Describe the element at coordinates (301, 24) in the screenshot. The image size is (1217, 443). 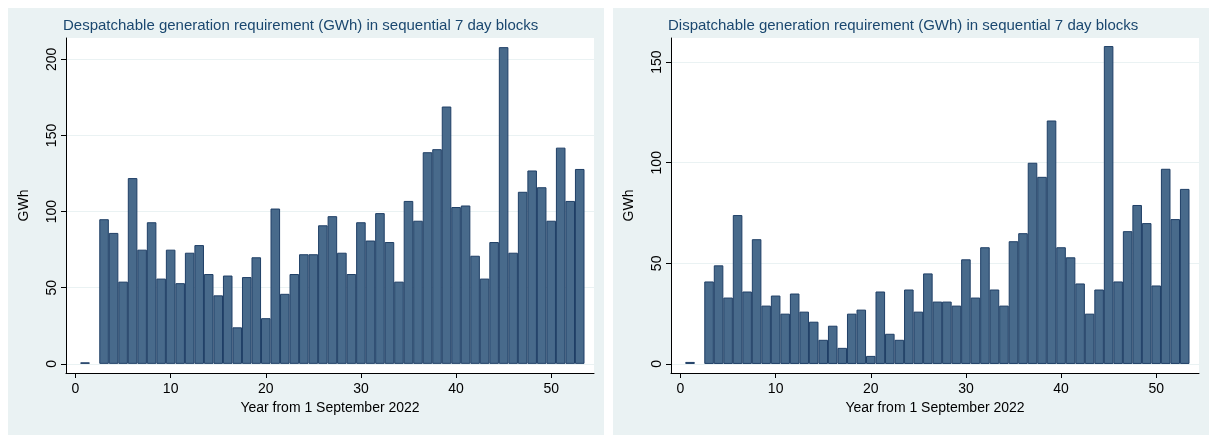
I see `chart-title: Despatchable generation requirement (GWh) in sequential 7 day blocks` at that location.